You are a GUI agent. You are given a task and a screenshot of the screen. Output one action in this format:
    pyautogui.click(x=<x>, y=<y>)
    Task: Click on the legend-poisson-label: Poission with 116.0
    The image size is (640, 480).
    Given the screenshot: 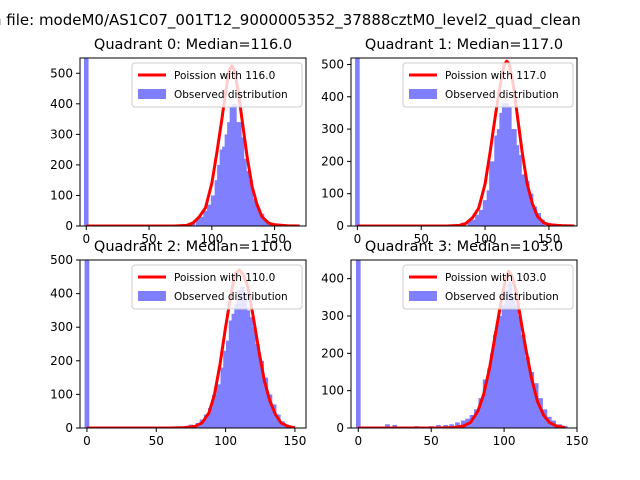 What is the action you would take?
    pyautogui.click(x=224, y=76)
    